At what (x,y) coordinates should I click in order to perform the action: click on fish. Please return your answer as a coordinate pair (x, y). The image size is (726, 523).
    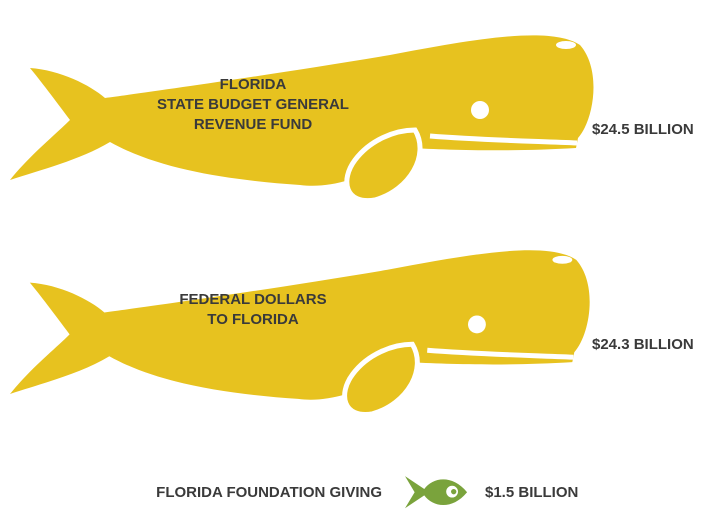
    Looking at the image, I should click on (436, 492).